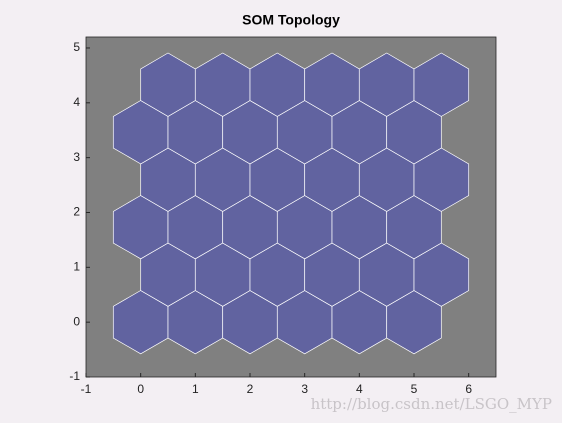 The height and width of the screenshot is (423, 562). I want to click on x-tick-label: 6, so click(468, 389).